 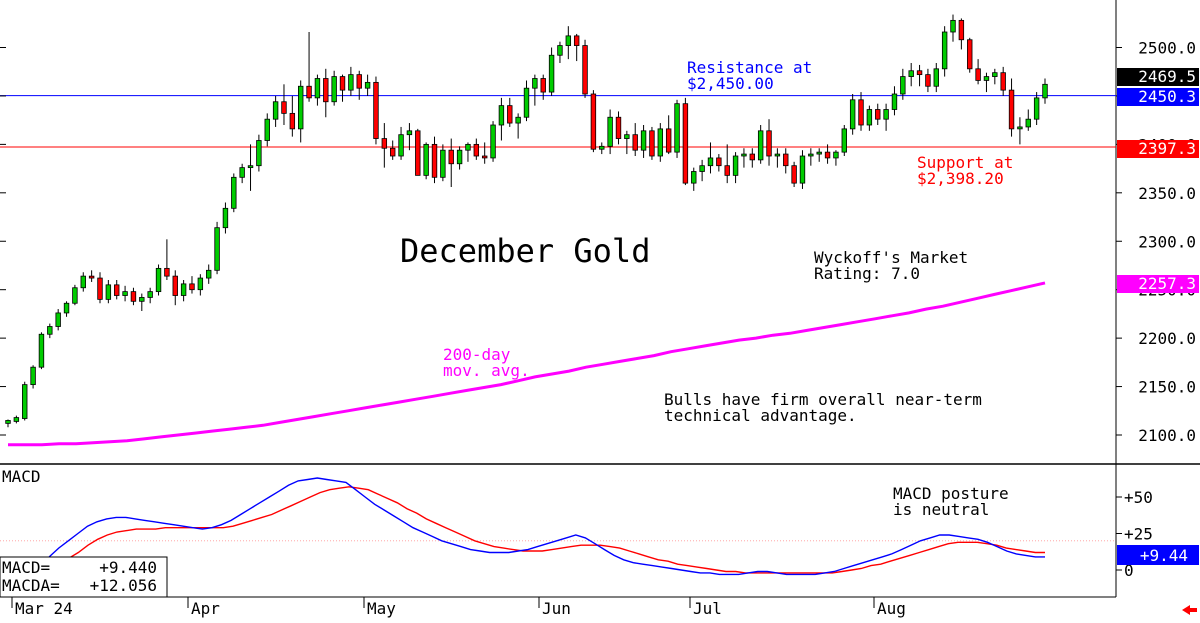 What do you see at coordinates (123, 585) in the screenshot?
I see `macda-legend-value: +12.056` at bounding box center [123, 585].